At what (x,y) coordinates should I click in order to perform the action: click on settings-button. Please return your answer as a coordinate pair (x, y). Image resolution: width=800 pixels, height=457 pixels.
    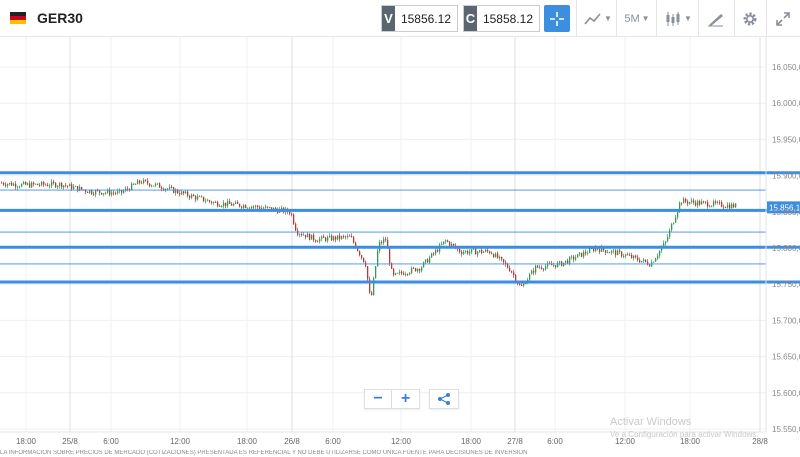
    Looking at the image, I should click on (750, 18).